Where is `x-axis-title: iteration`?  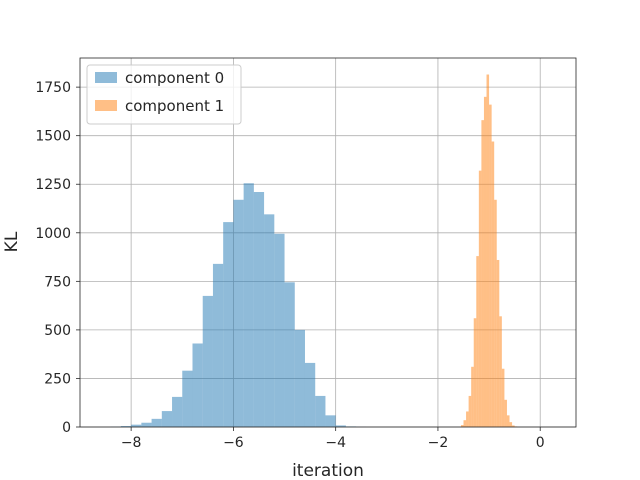
x-axis-title: iteration is located at coordinates (328, 470).